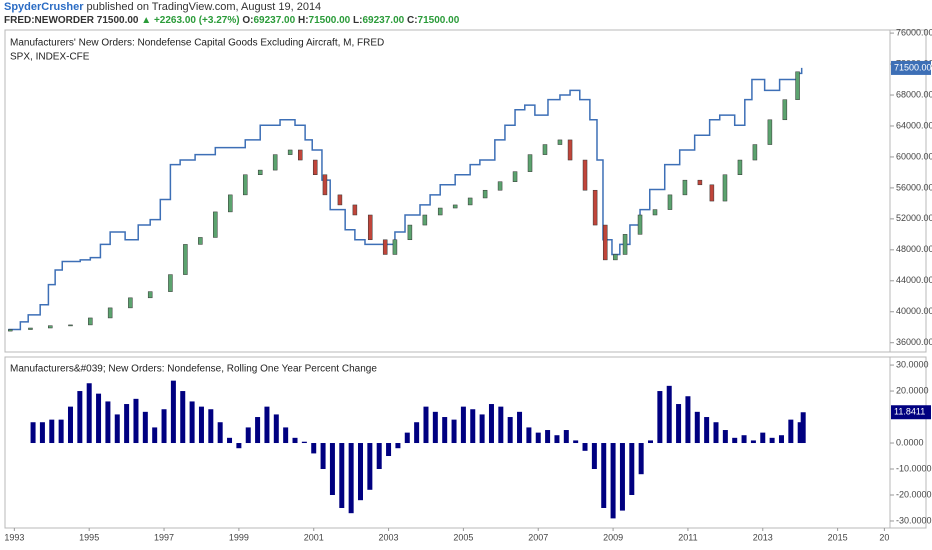  I want to click on close: 71500.00, so click(438, 20).